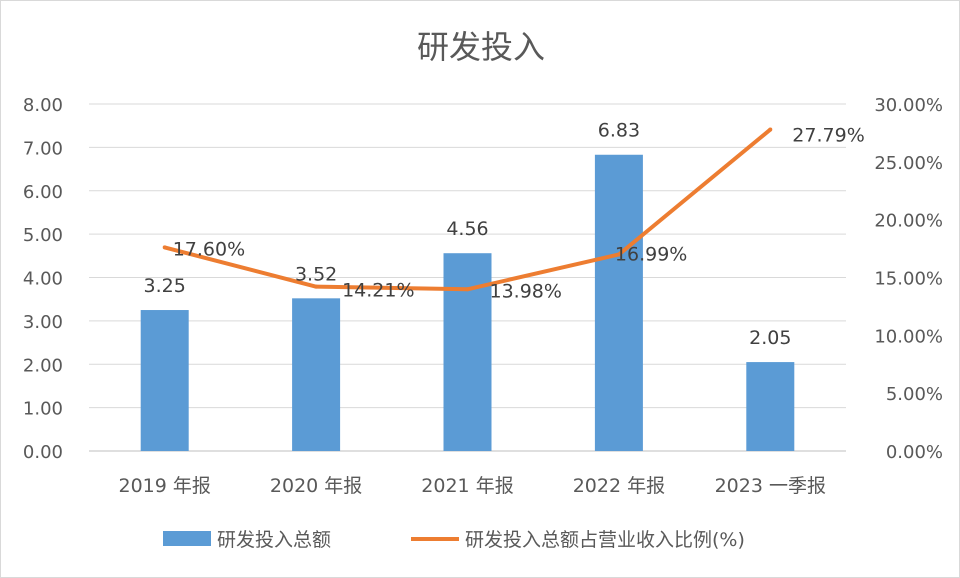 Image resolution: width=960 pixels, height=578 pixels. I want to click on y-left-tick-label: 7.00, so click(43, 148).